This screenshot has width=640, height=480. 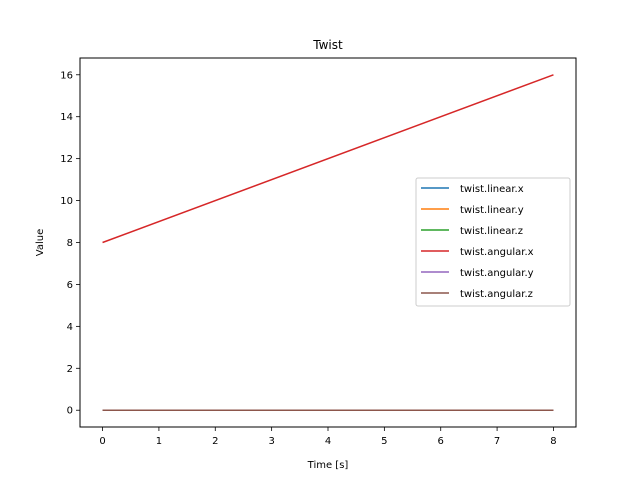 I want to click on legend-label: twist.angular.y, so click(x=497, y=273).